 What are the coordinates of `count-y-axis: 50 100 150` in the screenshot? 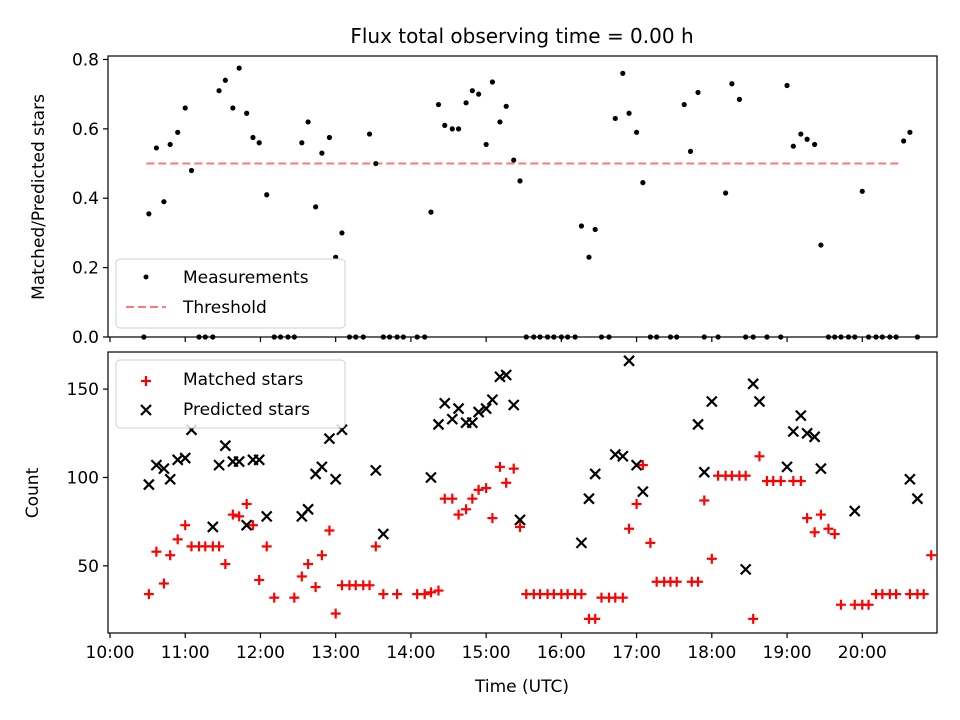 It's located at (87, 478).